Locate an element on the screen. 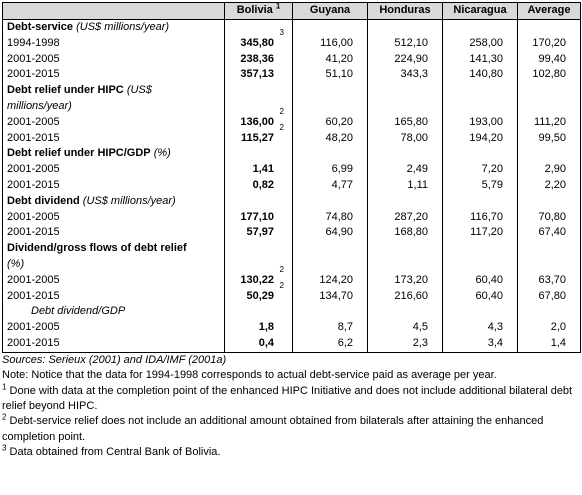 The image size is (582, 495). column-header-text: Nicaragua is located at coordinates (480, 10).